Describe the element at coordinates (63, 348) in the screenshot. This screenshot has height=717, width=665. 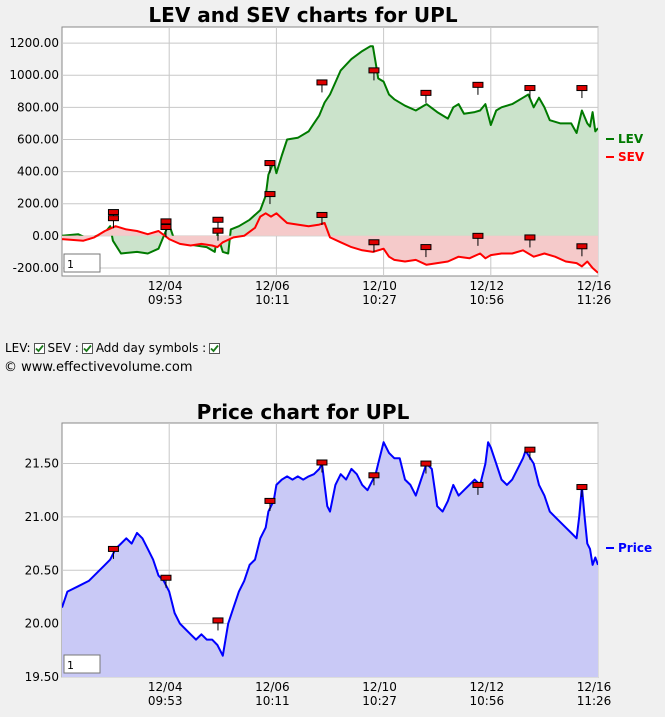
I see `sev-toggle-label: SEV :` at that location.